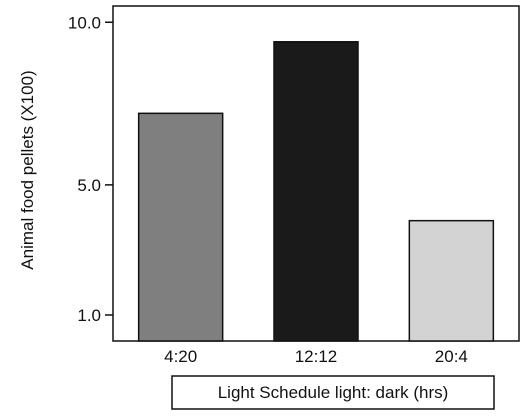  I want to click on y-tick-label: 1.0, so click(89, 315).